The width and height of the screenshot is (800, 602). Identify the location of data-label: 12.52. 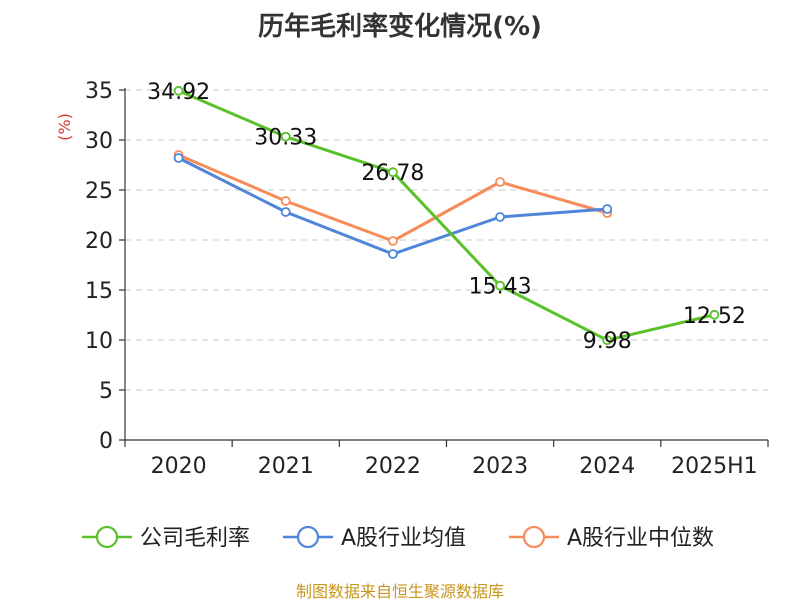
(714, 316).